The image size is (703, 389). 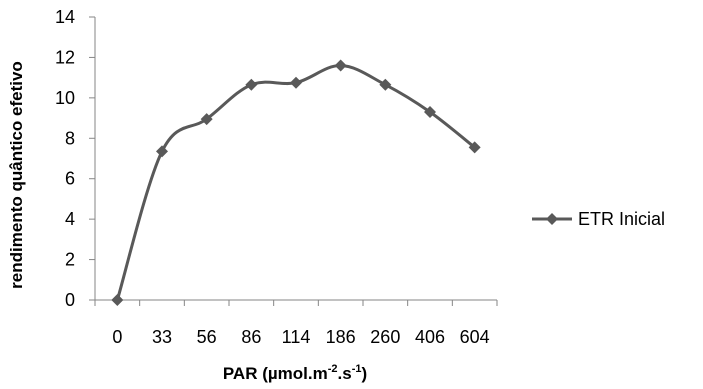 What do you see at coordinates (430, 337) in the screenshot?
I see `x-tick-label: 406` at bounding box center [430, 337].